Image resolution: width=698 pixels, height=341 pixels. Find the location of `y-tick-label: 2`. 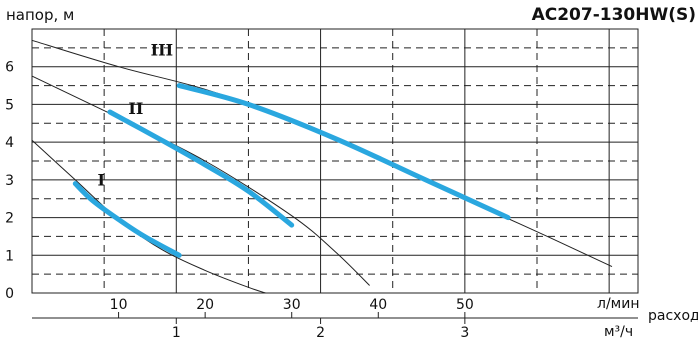

y-tick-label: 2 is located at coordinates (9, 219).